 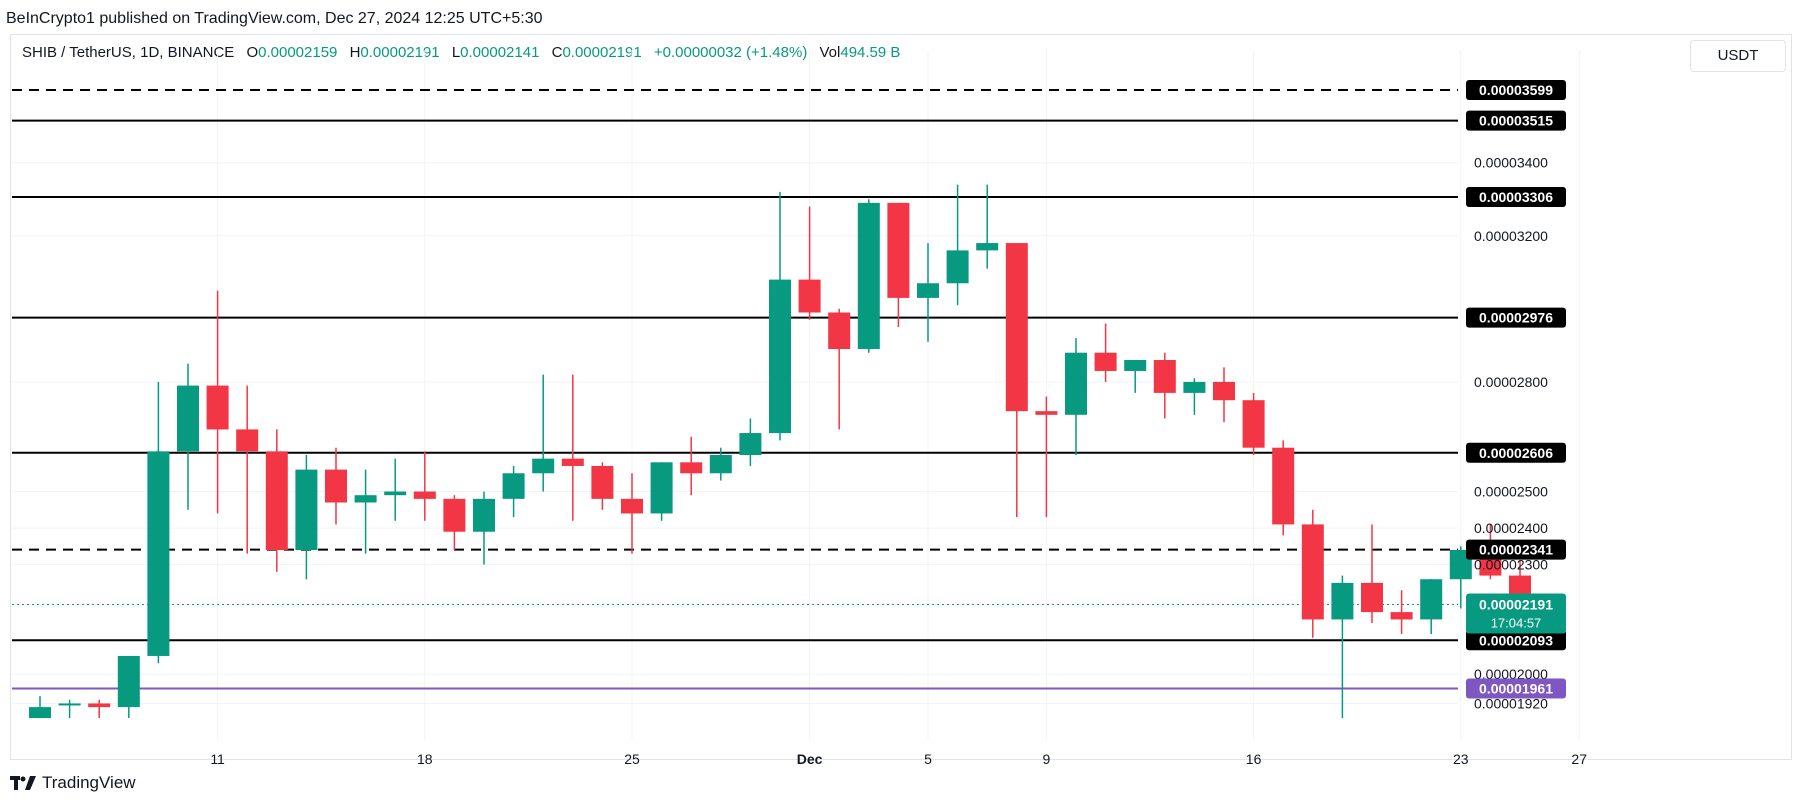 What do you see at coordinates (128, 52) in the screenshot?
I see `symbol-title: SHIB / TetherUS, 1D, BINANCE` at bounding box center [128, 52].